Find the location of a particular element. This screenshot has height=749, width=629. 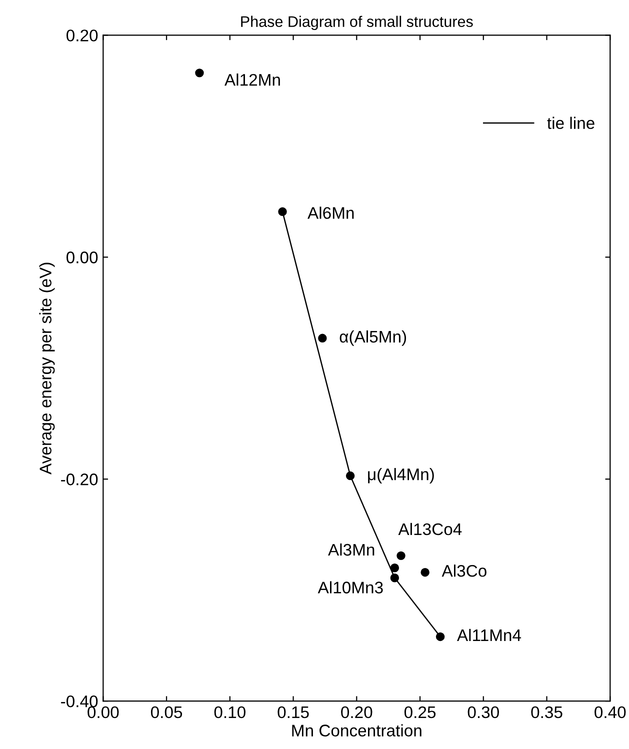

annotation: Al6Mn is located at coordinates (331, 212).